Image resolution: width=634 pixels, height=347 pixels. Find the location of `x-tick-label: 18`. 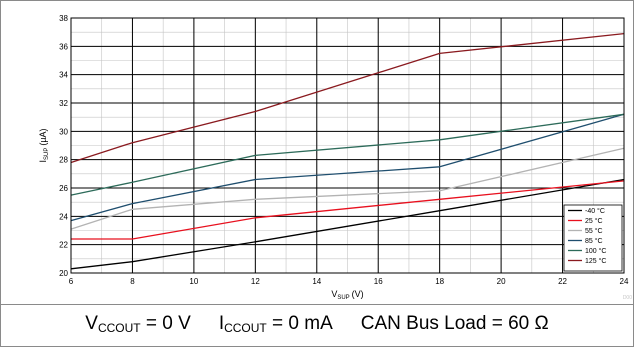

x-tick-label: 18 is located at coordinates (439, 281).